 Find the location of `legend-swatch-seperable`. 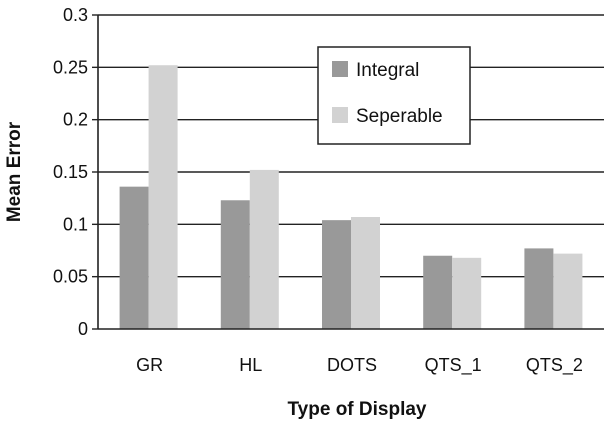

legend-swatch-seperable is located at coordinates (340, 115).